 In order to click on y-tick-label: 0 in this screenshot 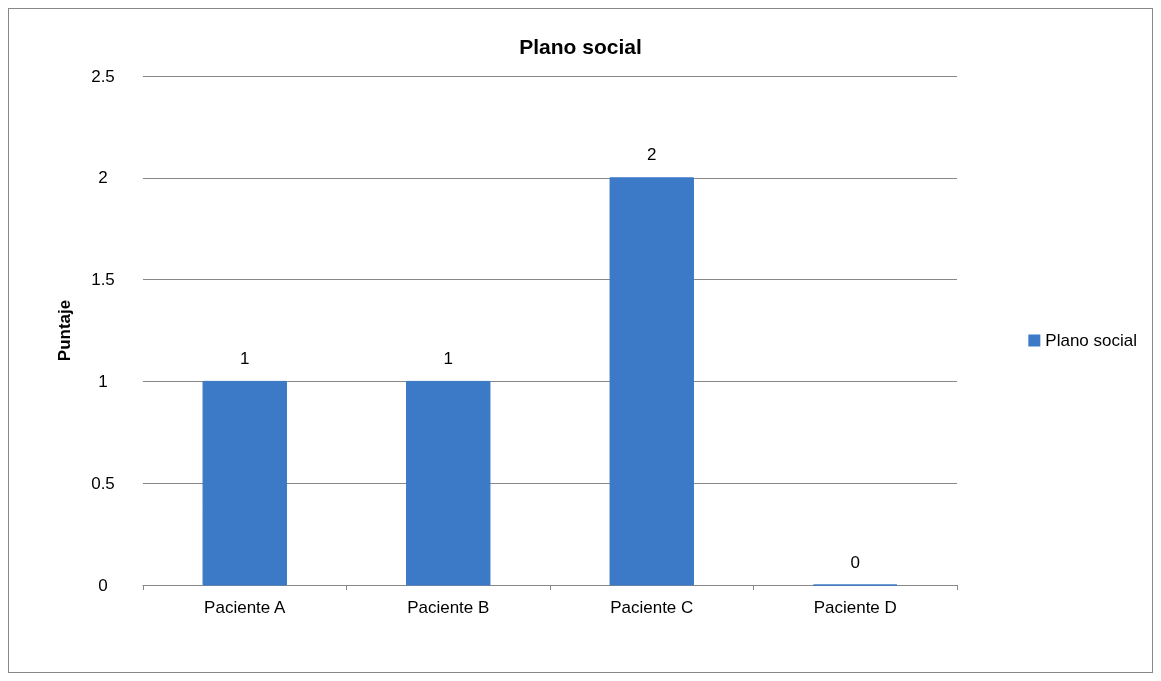, I will do `click(103, 585)`.